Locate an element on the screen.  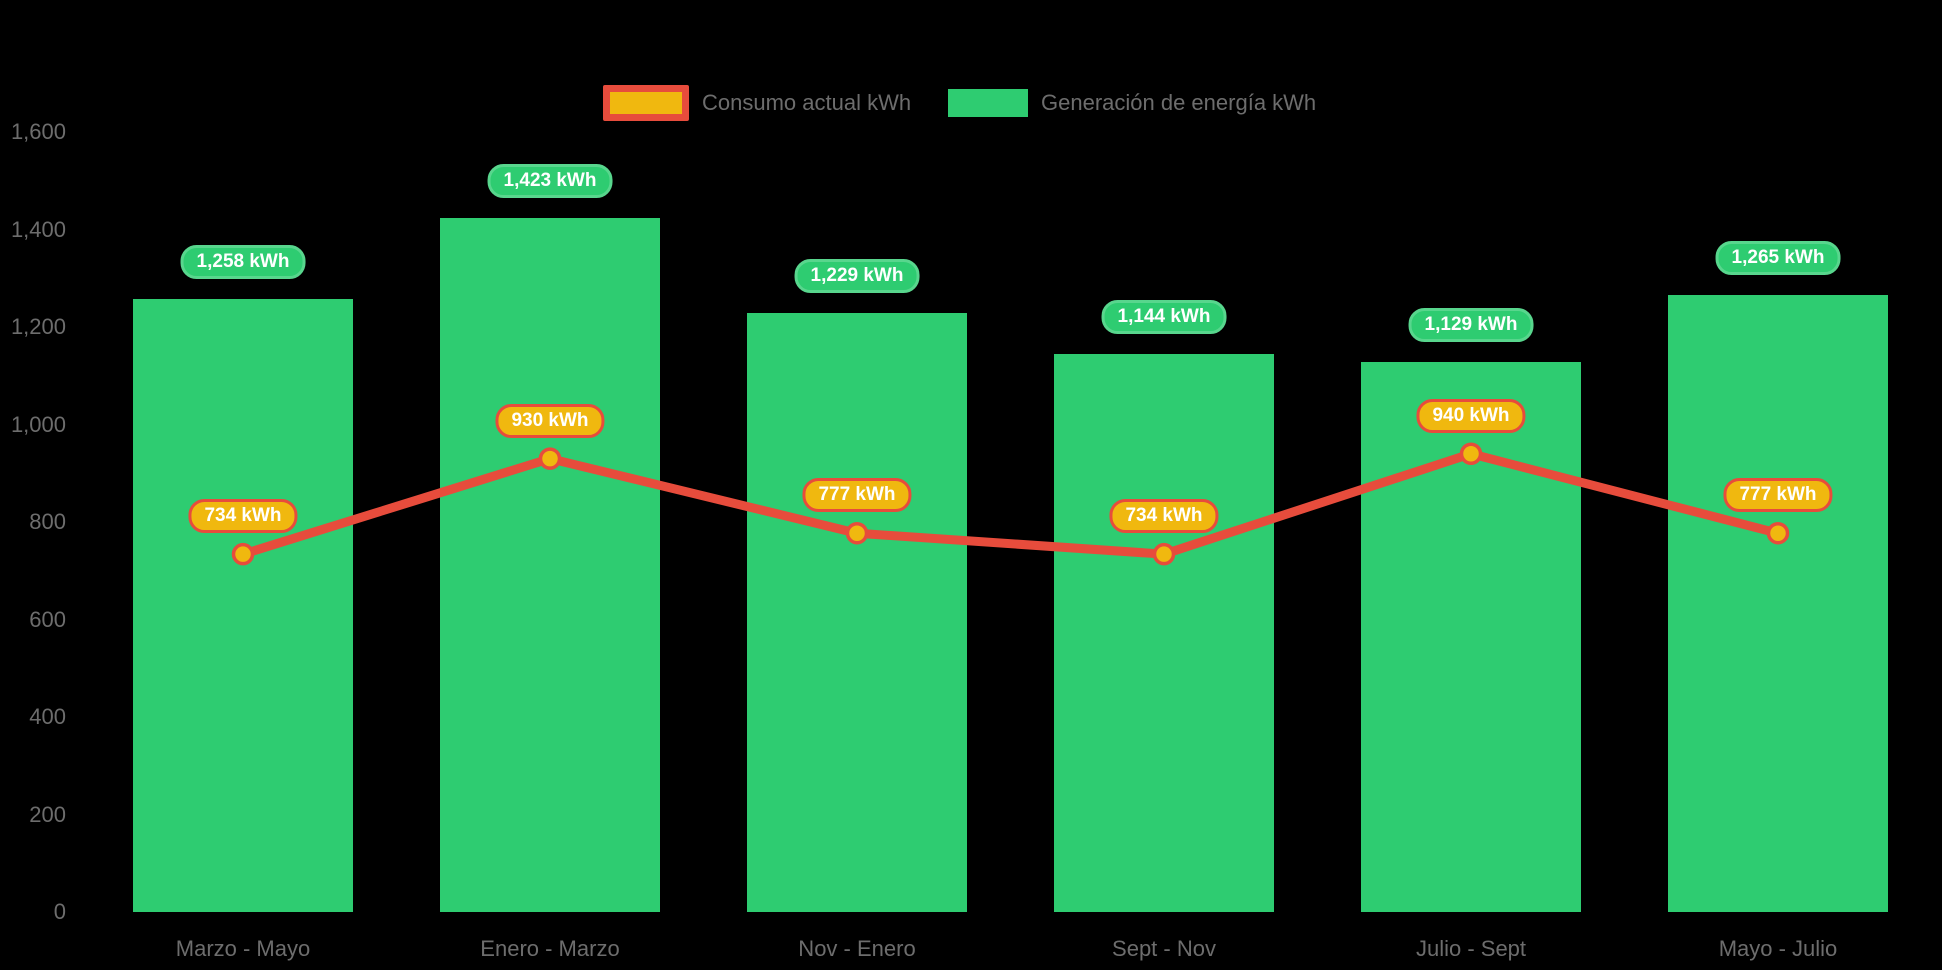
generation-value-badge: 1,265 kWh is located at coordinates (1778, 258).